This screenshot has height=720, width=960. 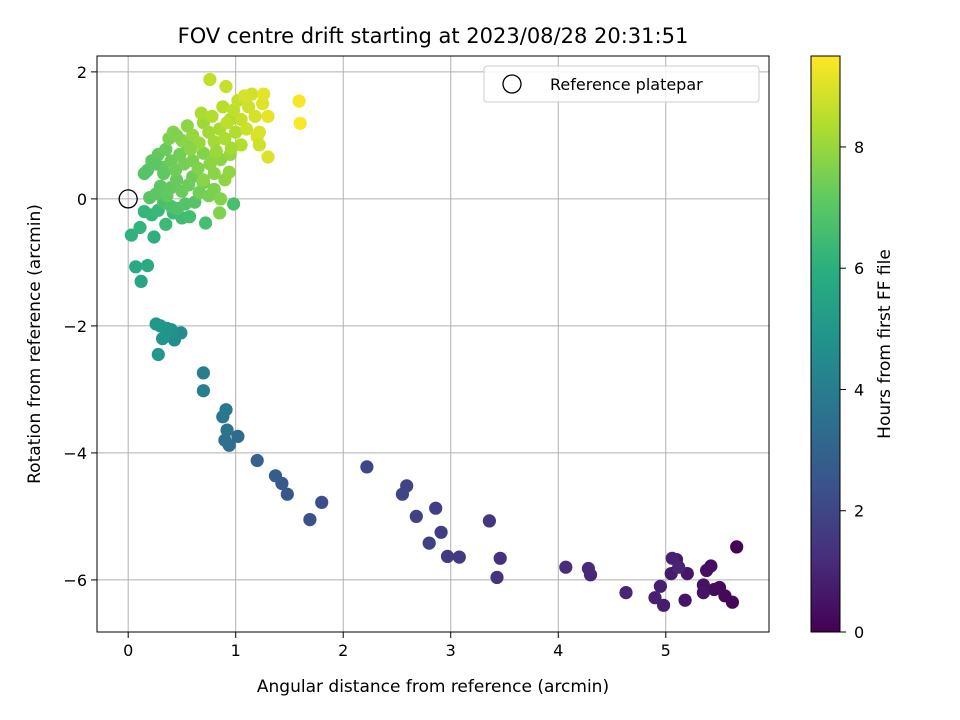 I want to click on reference-point, so click(x=128, y=199).